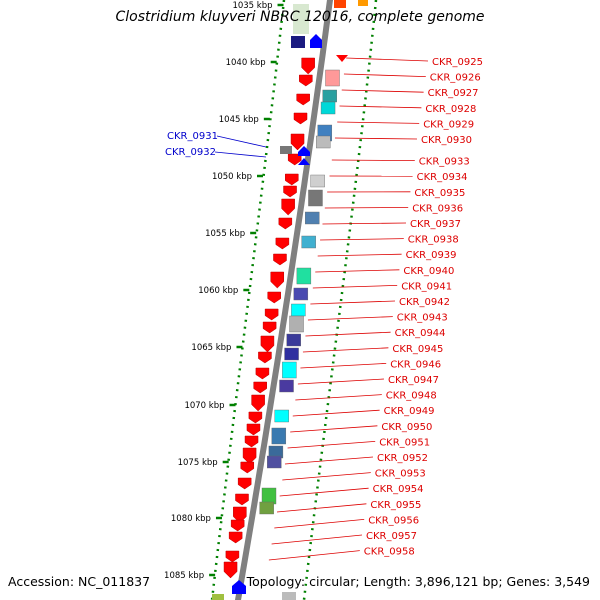 The height and width of the screenshot is (600, 600). Describe the element at coordinates (191, 519) in the screenshot. I see `scale-label: 1080 kbp` at that location.